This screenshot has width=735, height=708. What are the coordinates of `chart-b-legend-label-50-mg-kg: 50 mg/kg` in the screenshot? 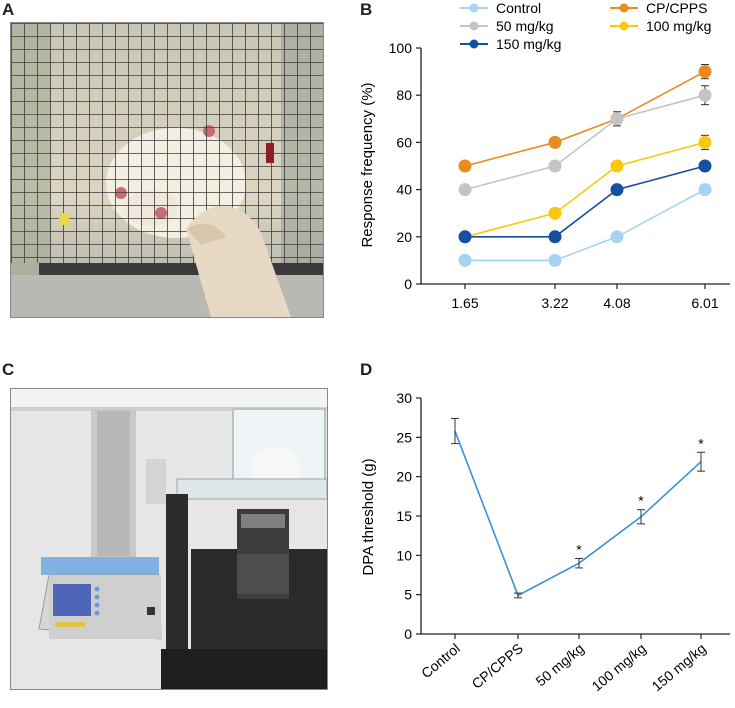 It's located at (525, 26).